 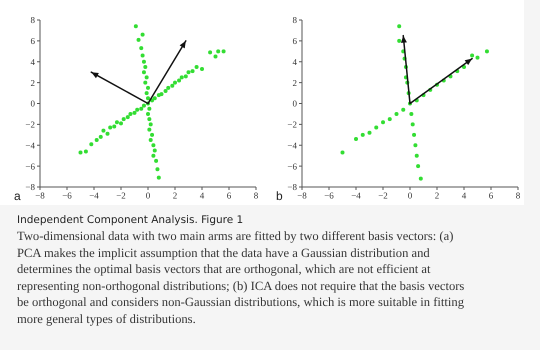 I want to click on text: Independent Component Analysis. Figure 1, so click(x=130, y=220).